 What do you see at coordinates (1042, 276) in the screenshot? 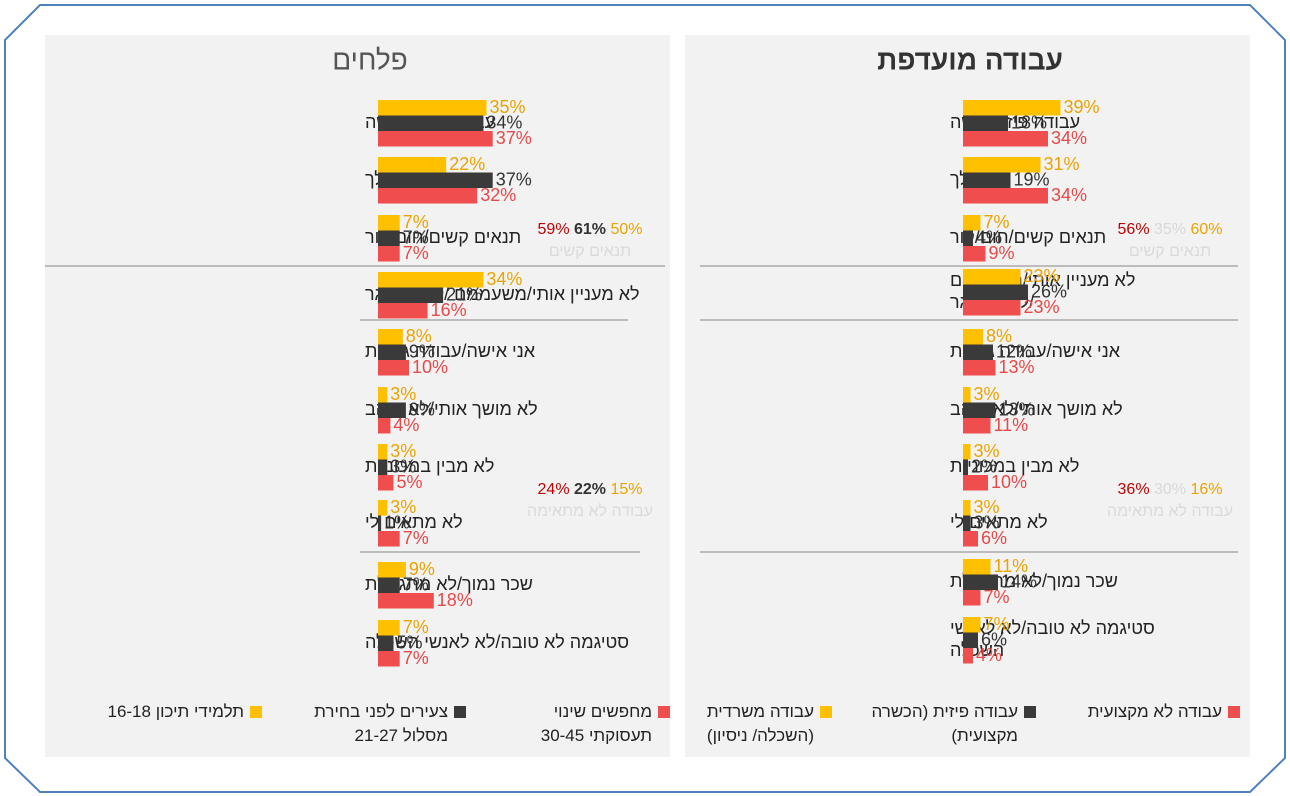
I see `value-label: 23%` at bounding box center [1042, 276].